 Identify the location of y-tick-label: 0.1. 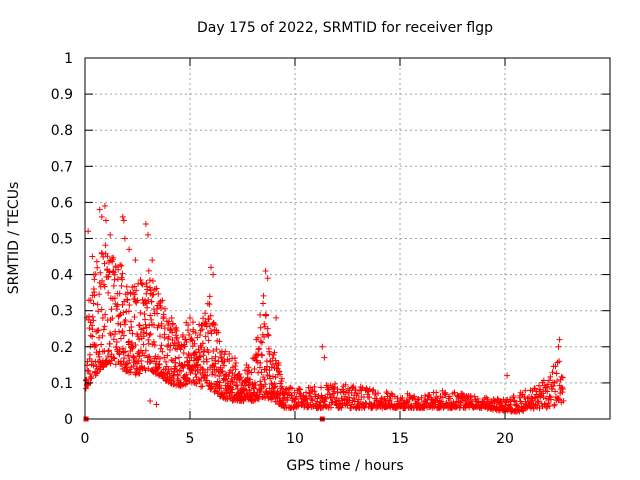
(62, 384).